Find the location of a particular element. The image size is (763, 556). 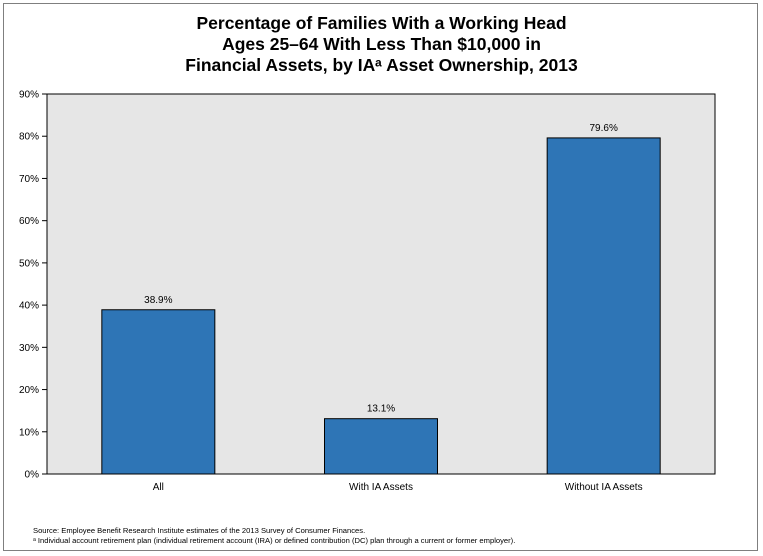

y-tick-label: 10% is located at coordinates (29, 432).